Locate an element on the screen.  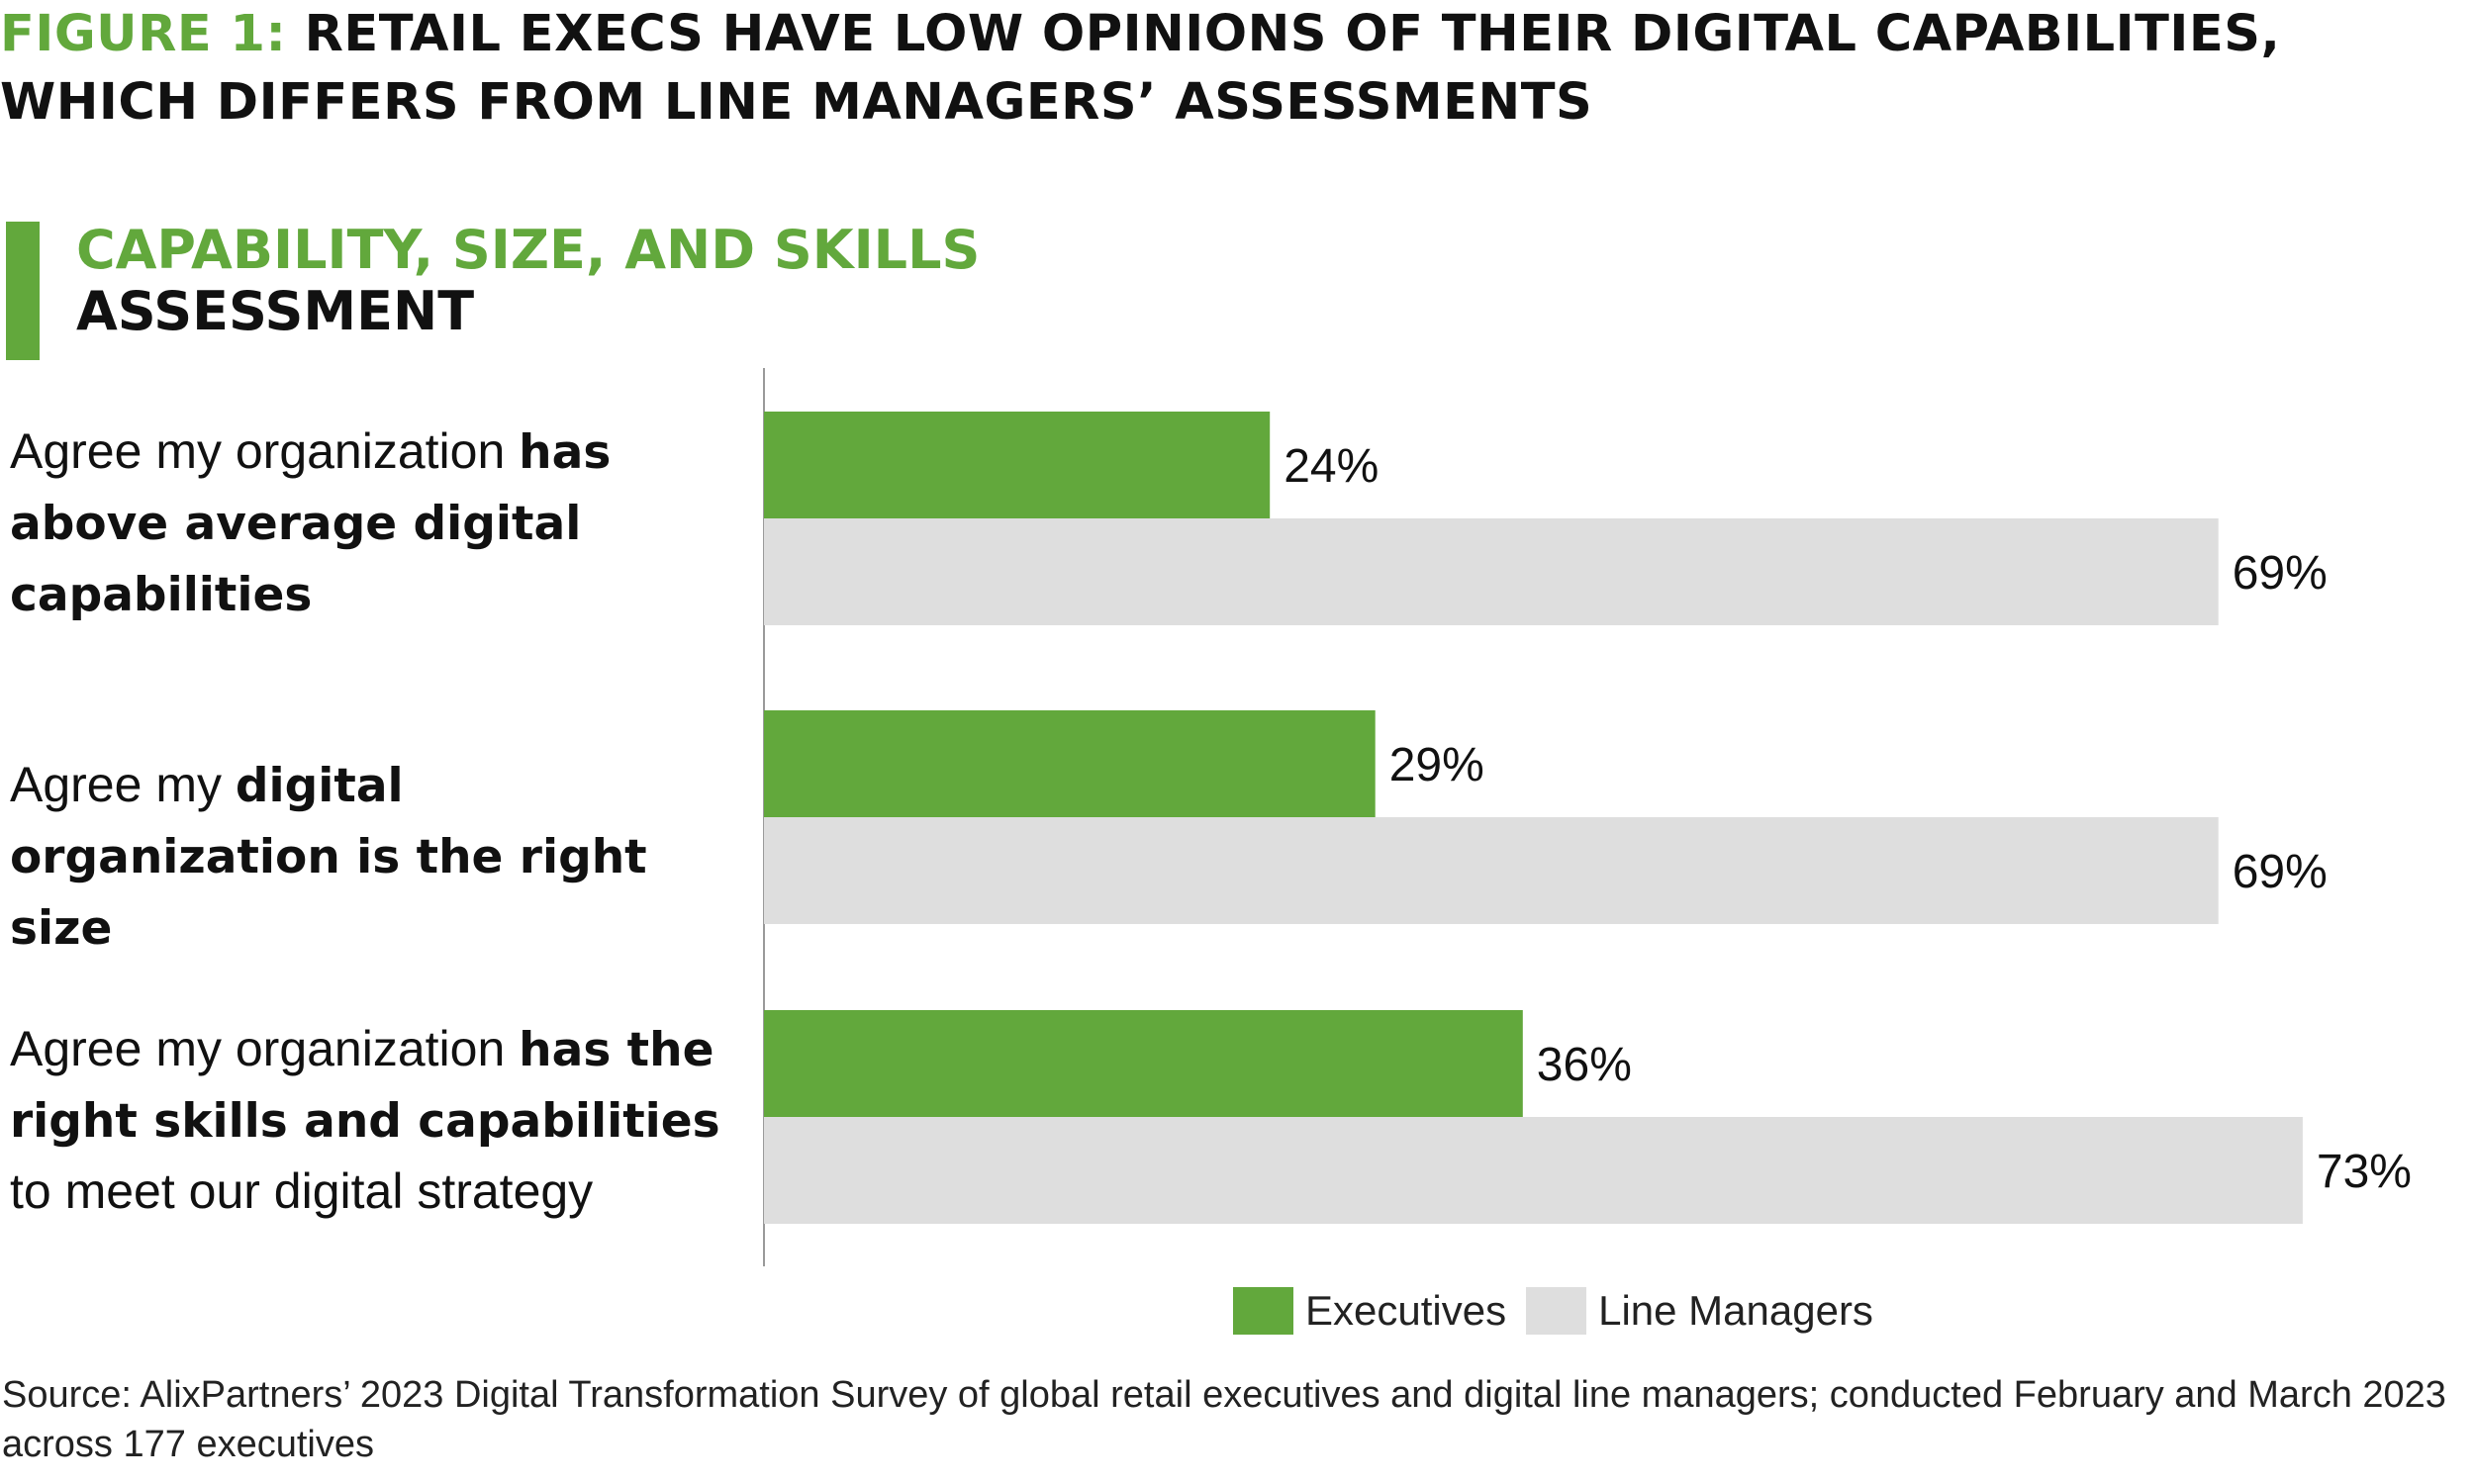
legend-item-line-managers: Line Managers is located at coordinates (1699, 1311).